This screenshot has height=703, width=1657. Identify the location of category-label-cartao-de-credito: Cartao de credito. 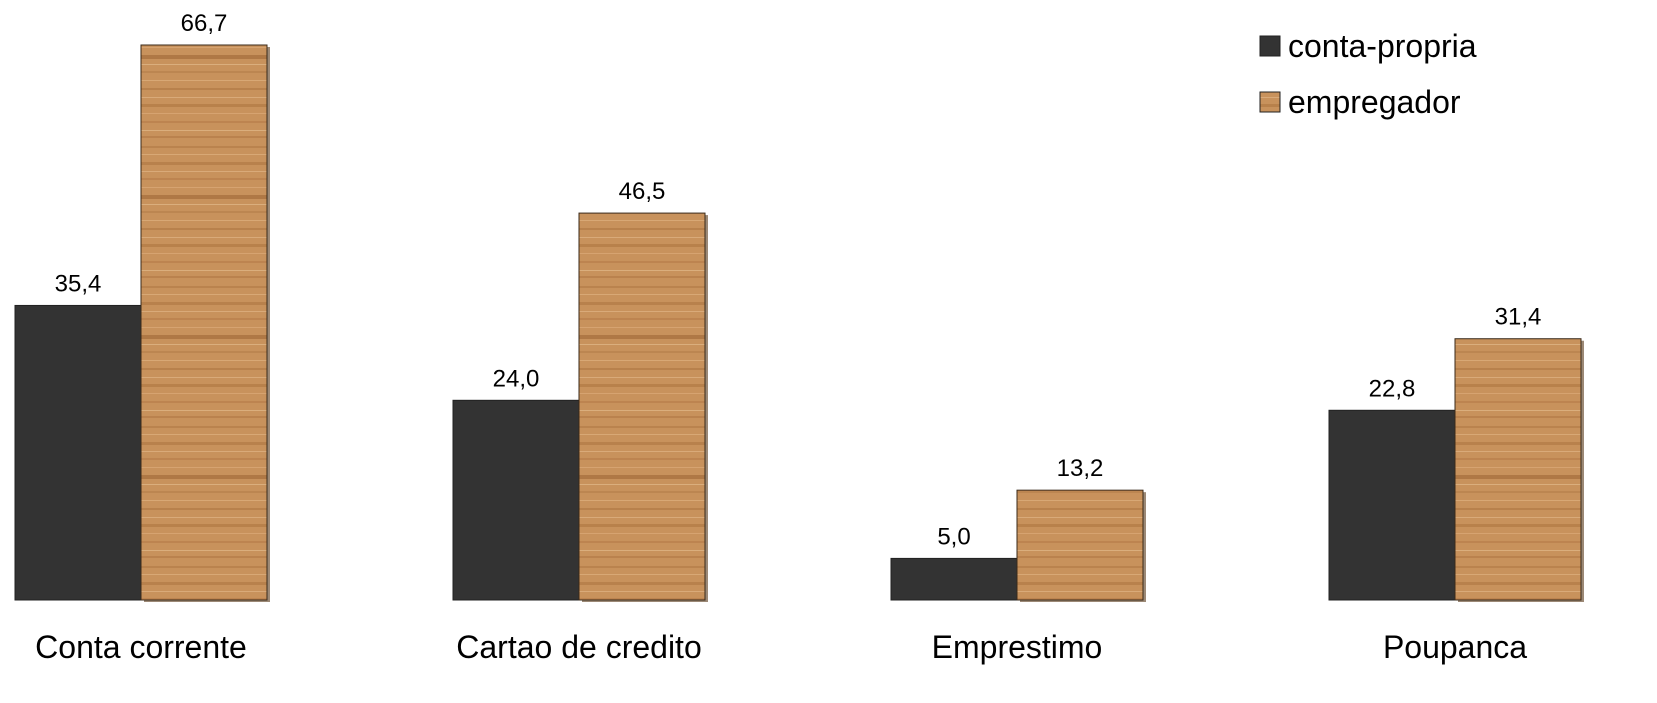
(578, 647).